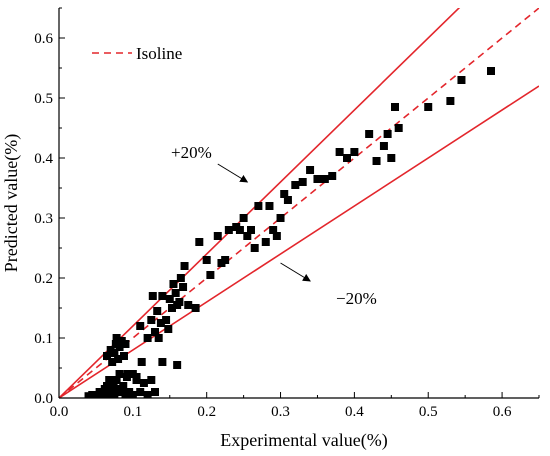 Image resolution: width=550 pixels, height=456 pixels. Describe the element at coordinates (43, 99) in the screenshot. I see `y-tick-label: 0.5` at that location.